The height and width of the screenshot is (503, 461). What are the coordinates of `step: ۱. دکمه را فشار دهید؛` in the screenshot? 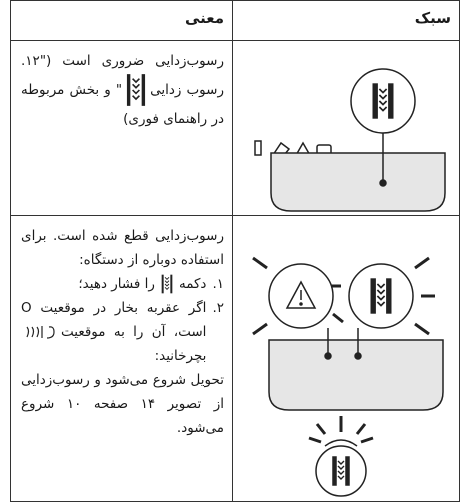 It's located at (122, 284).